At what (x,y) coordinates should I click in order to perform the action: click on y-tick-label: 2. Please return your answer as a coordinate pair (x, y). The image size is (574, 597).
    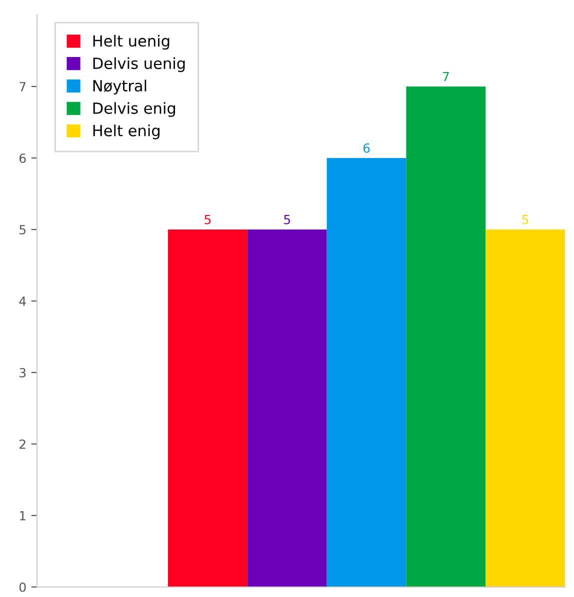
    Looking at the image, I should click on (23, 444).